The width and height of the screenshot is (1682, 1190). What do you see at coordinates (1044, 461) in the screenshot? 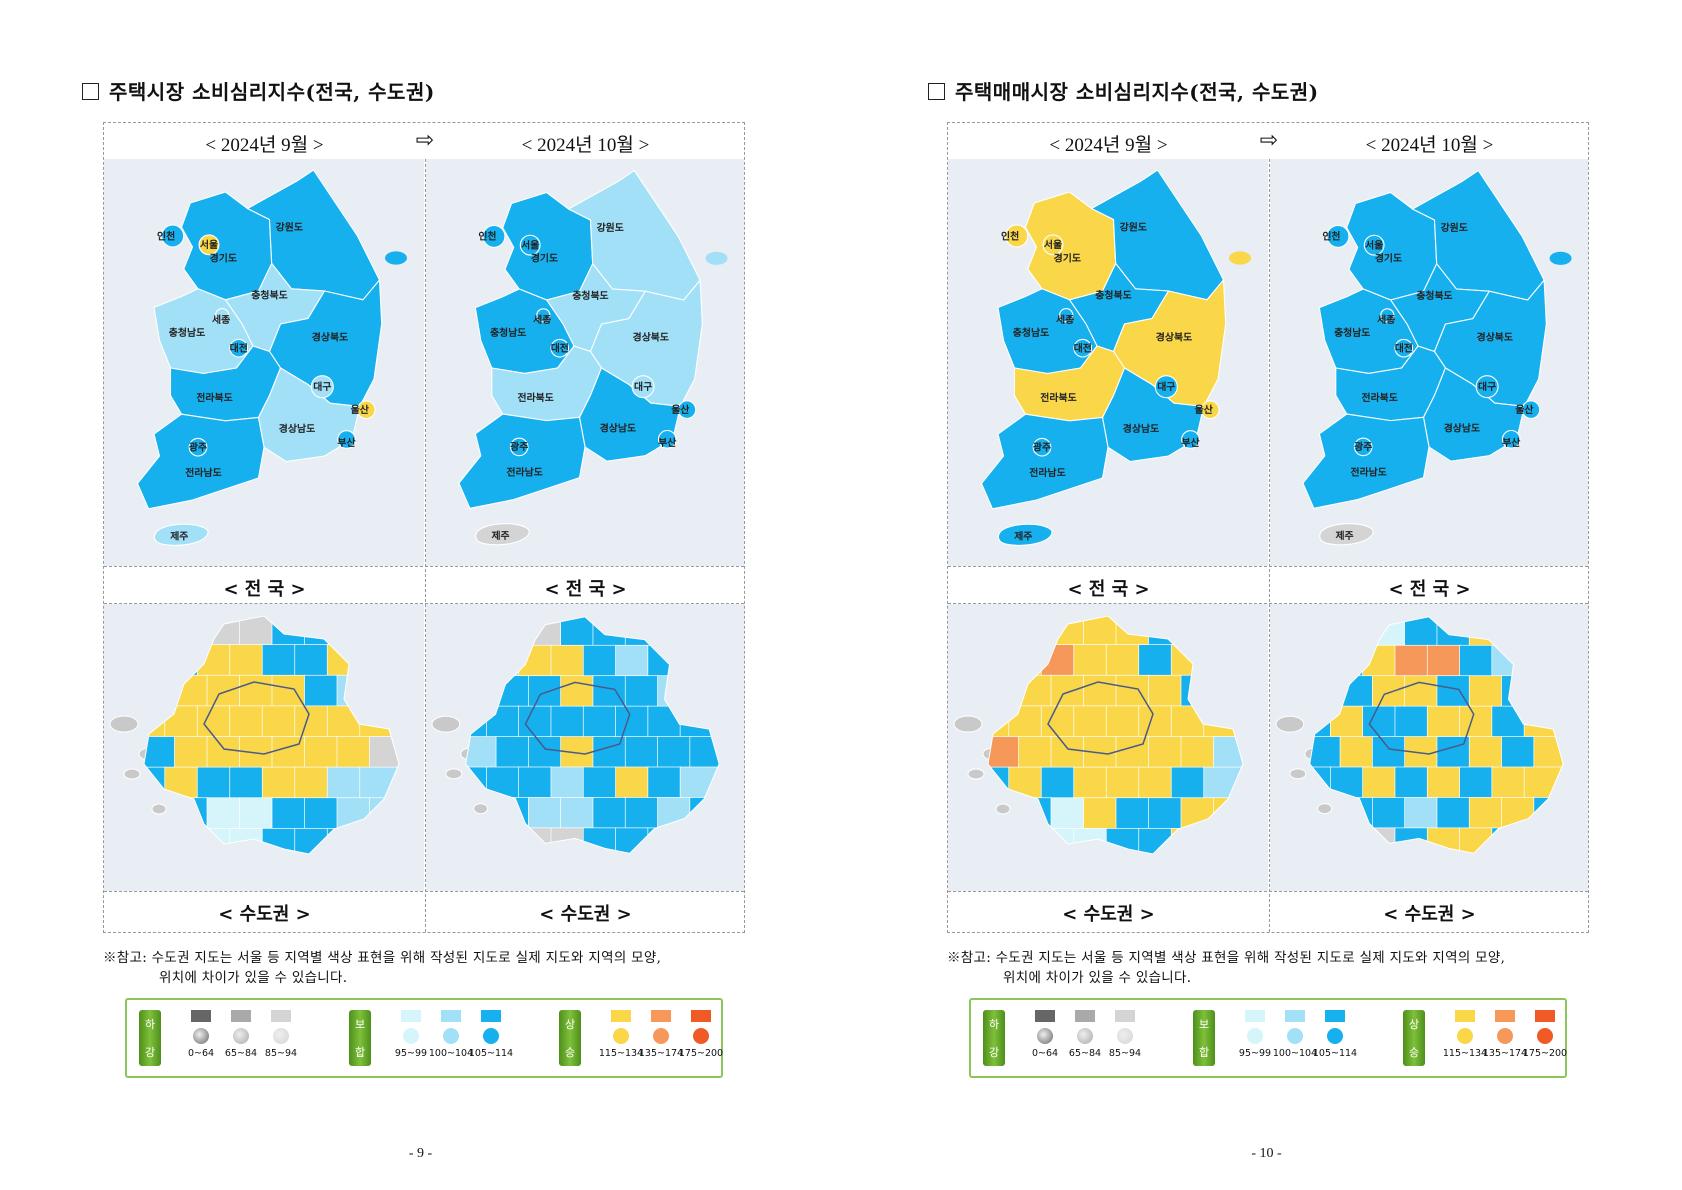
I see `region-jeonnam` at bounding box center [1044, 461].